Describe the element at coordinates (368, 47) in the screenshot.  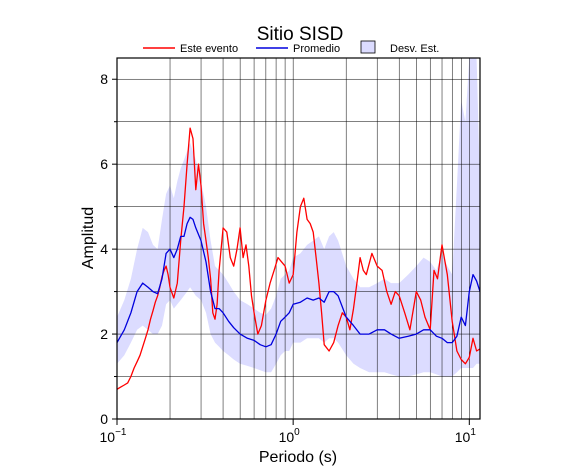
I see `legend-swatch` at that location.